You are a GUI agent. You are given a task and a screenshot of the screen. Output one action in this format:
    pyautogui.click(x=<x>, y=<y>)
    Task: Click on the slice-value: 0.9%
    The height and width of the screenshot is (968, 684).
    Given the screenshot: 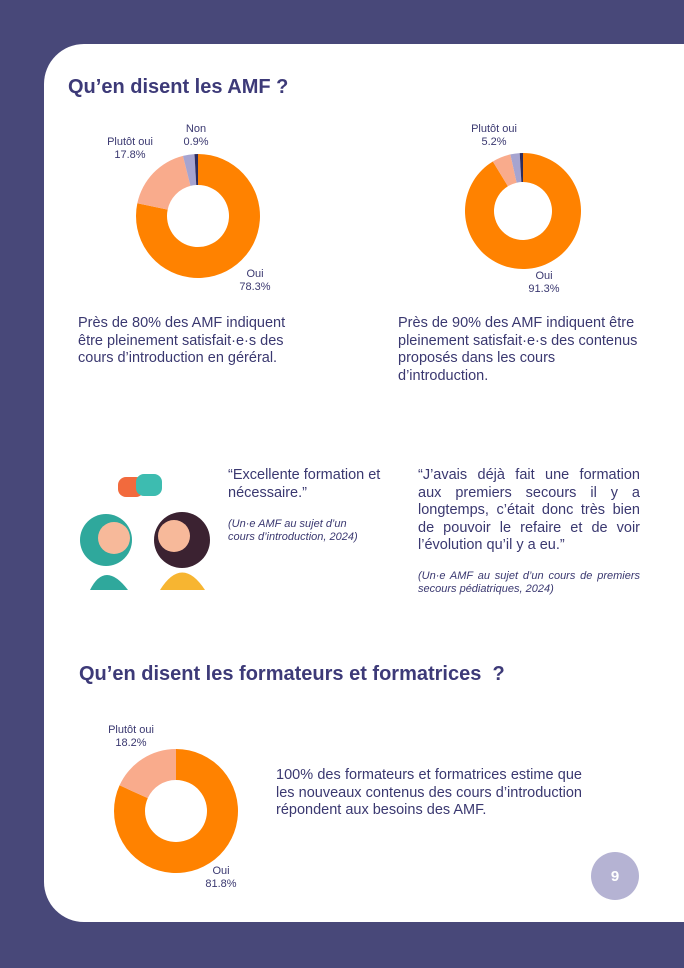 What is the action you would take?
    pyautogui.click(x=195, y=142)
    